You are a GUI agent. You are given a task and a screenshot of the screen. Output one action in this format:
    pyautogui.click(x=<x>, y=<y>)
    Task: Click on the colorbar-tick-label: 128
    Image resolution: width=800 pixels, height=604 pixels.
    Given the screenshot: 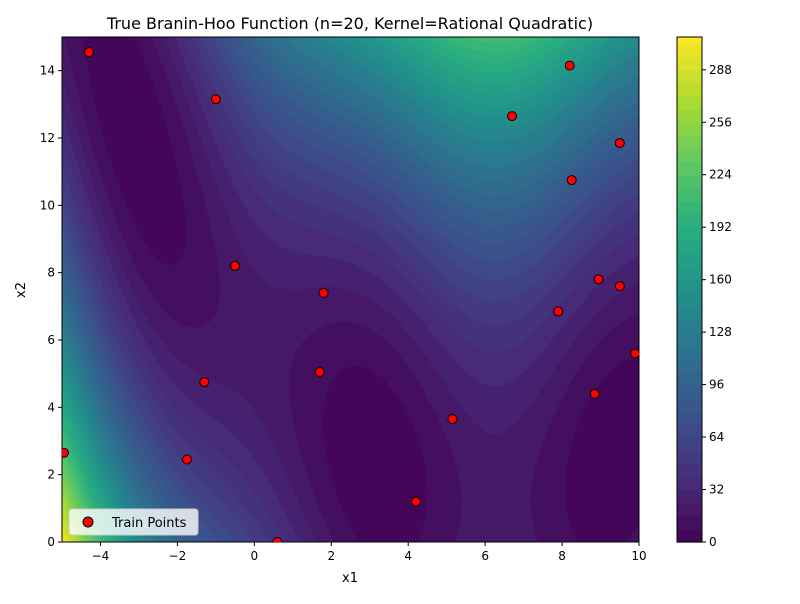 What is the action you would take?
    pyautogui.click(x=720, y=332)
    